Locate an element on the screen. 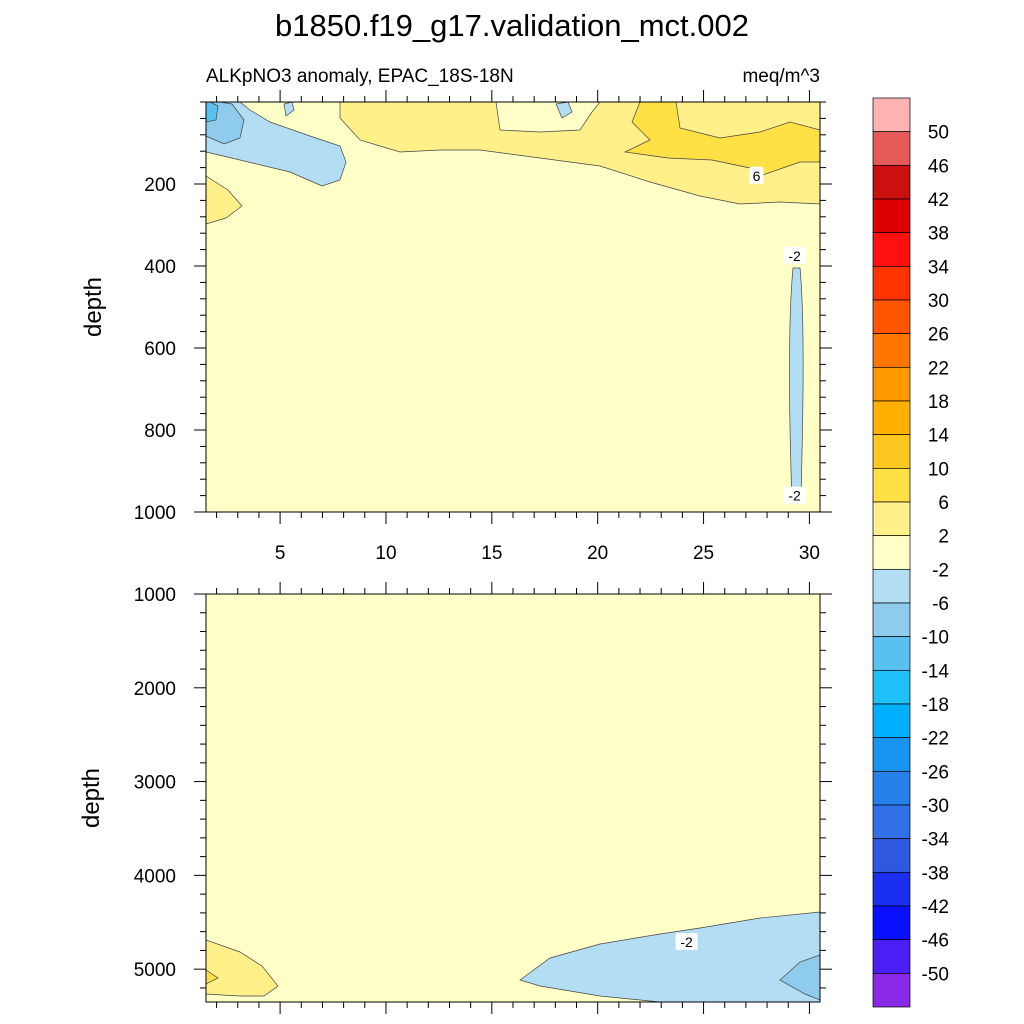 The image size is (1024, 1024). x-tick-label: 10 is located at coordinates (385, 553).